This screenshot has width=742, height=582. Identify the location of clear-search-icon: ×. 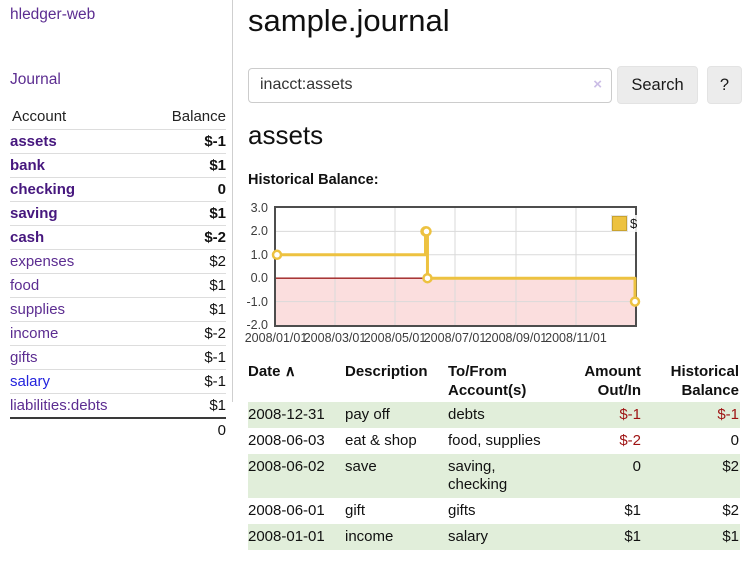
(597, 84).